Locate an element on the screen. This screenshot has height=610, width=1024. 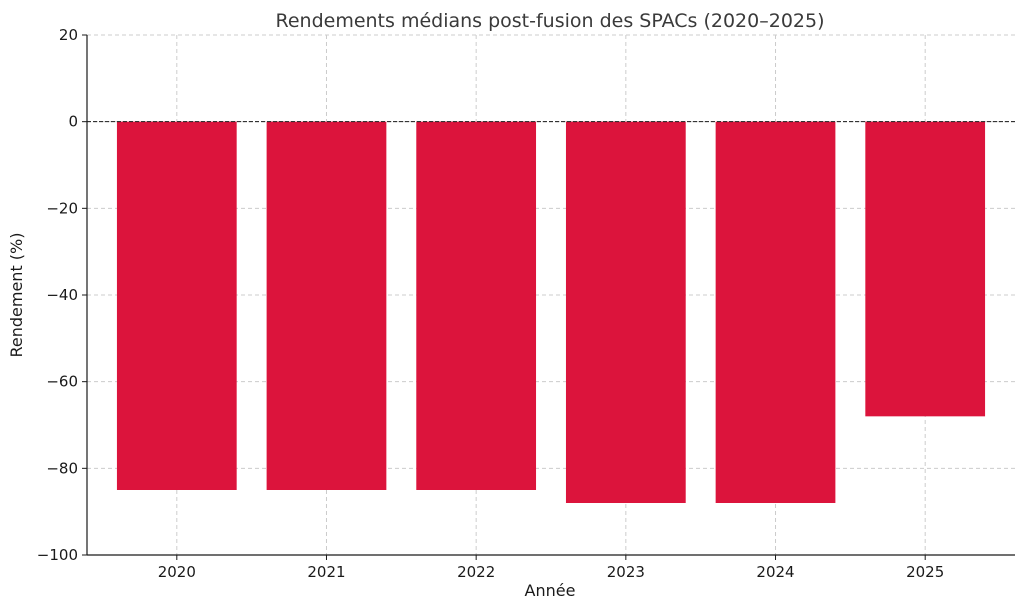
x-tick-label: 2020 is located at coordinates (177, 572).